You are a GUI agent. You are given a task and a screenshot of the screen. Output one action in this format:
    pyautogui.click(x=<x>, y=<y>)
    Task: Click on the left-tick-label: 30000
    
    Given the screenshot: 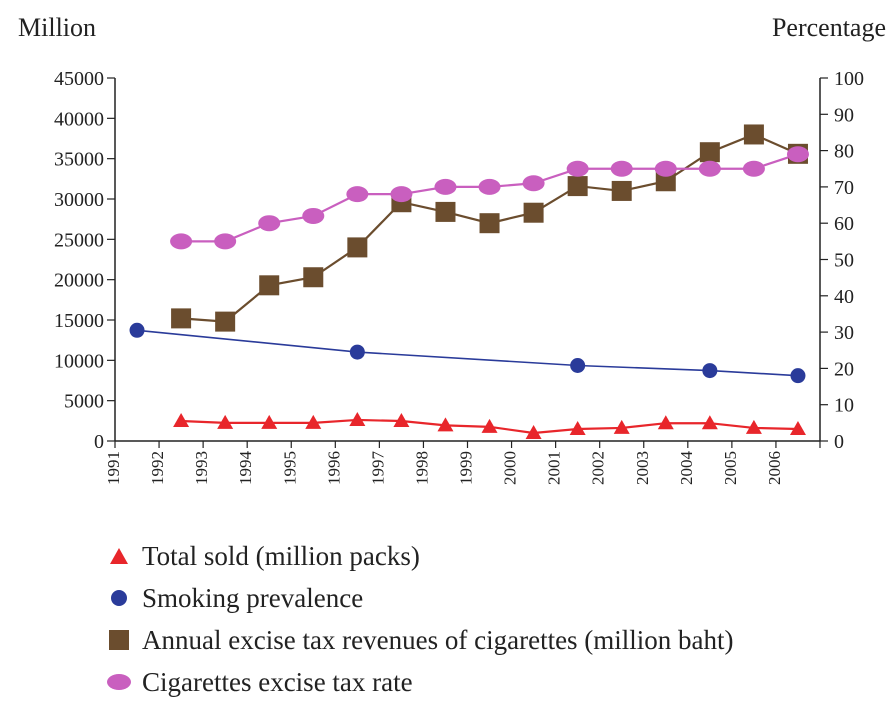 What is the action you would take?
    pyautogui.click(x=79, y=200)
    